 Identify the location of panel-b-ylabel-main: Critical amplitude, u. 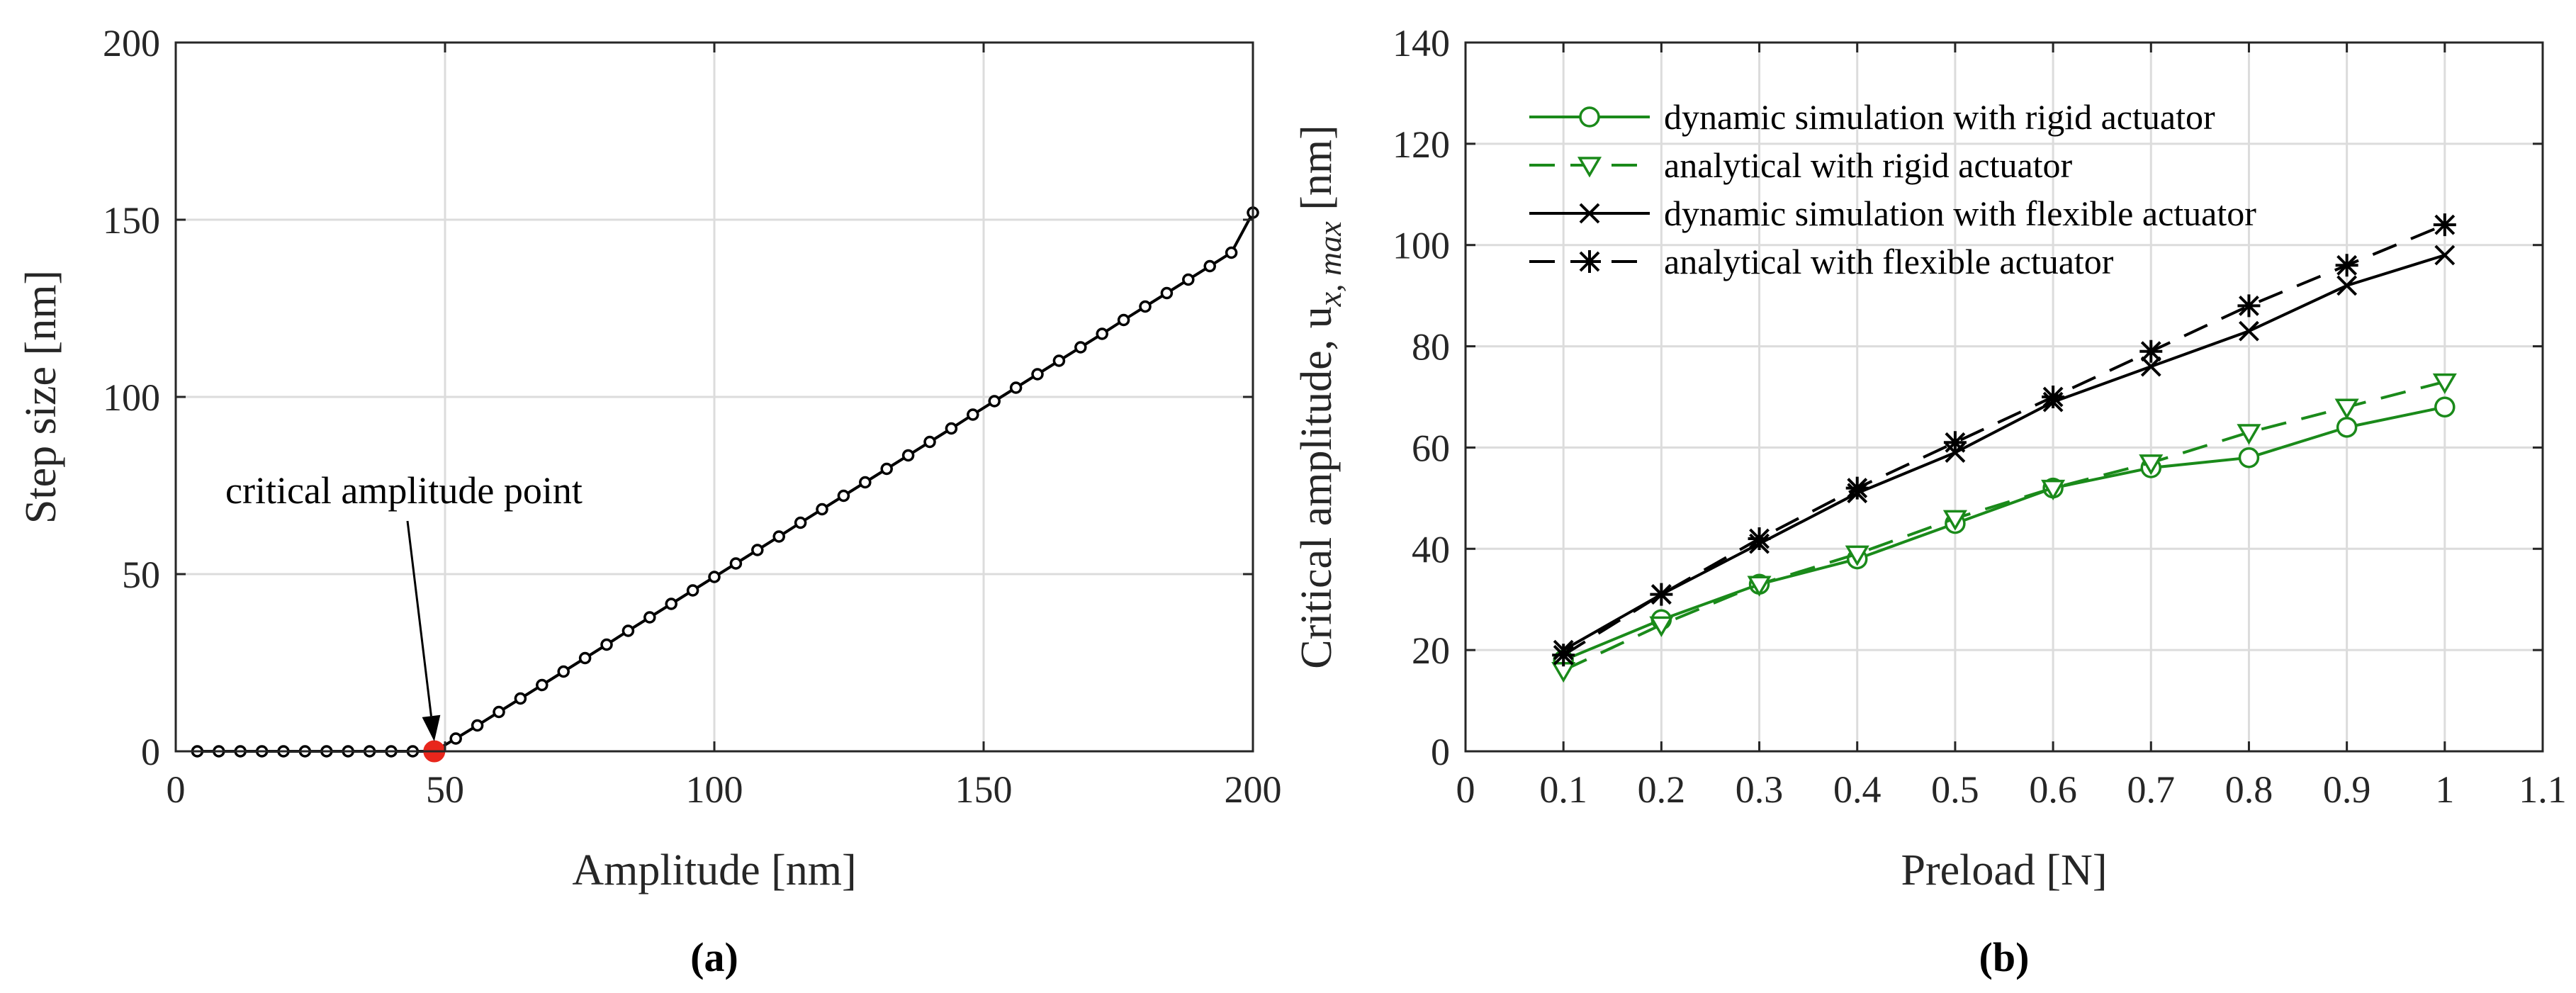
(1317, 487).